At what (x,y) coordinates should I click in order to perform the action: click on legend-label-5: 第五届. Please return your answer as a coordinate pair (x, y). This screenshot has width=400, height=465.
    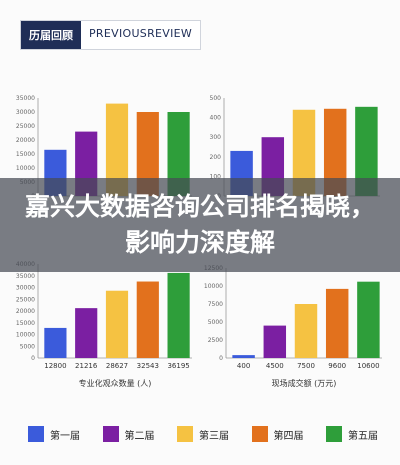
    Looking at the image, I should click on (363, 436).